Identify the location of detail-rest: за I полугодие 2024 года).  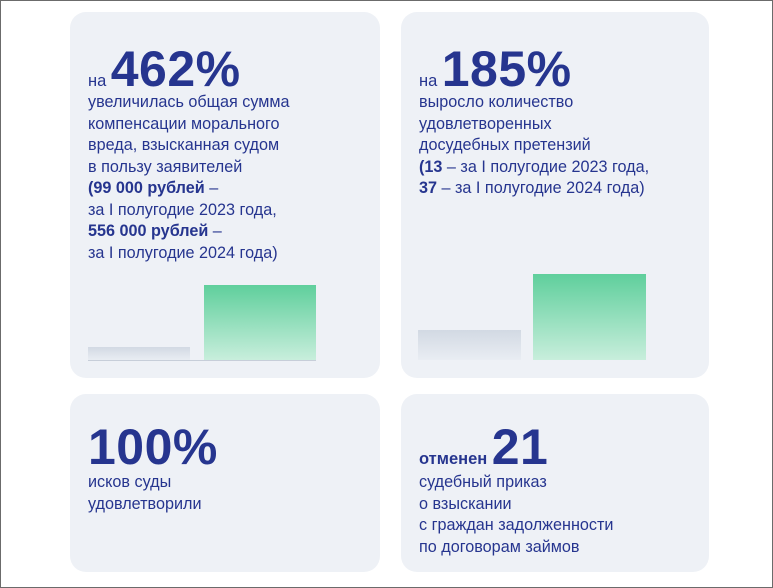
(183, 252).